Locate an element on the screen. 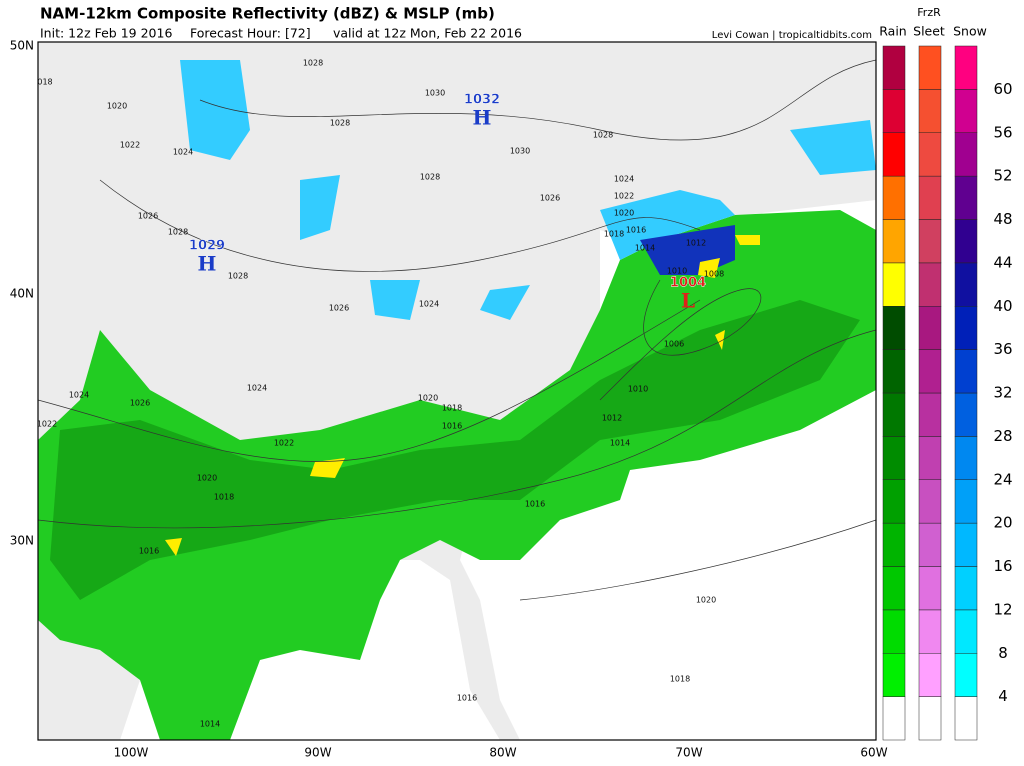 This screenshot has height=766, width=1024. isobar-label: 018 is located at coordinates (44, 82).